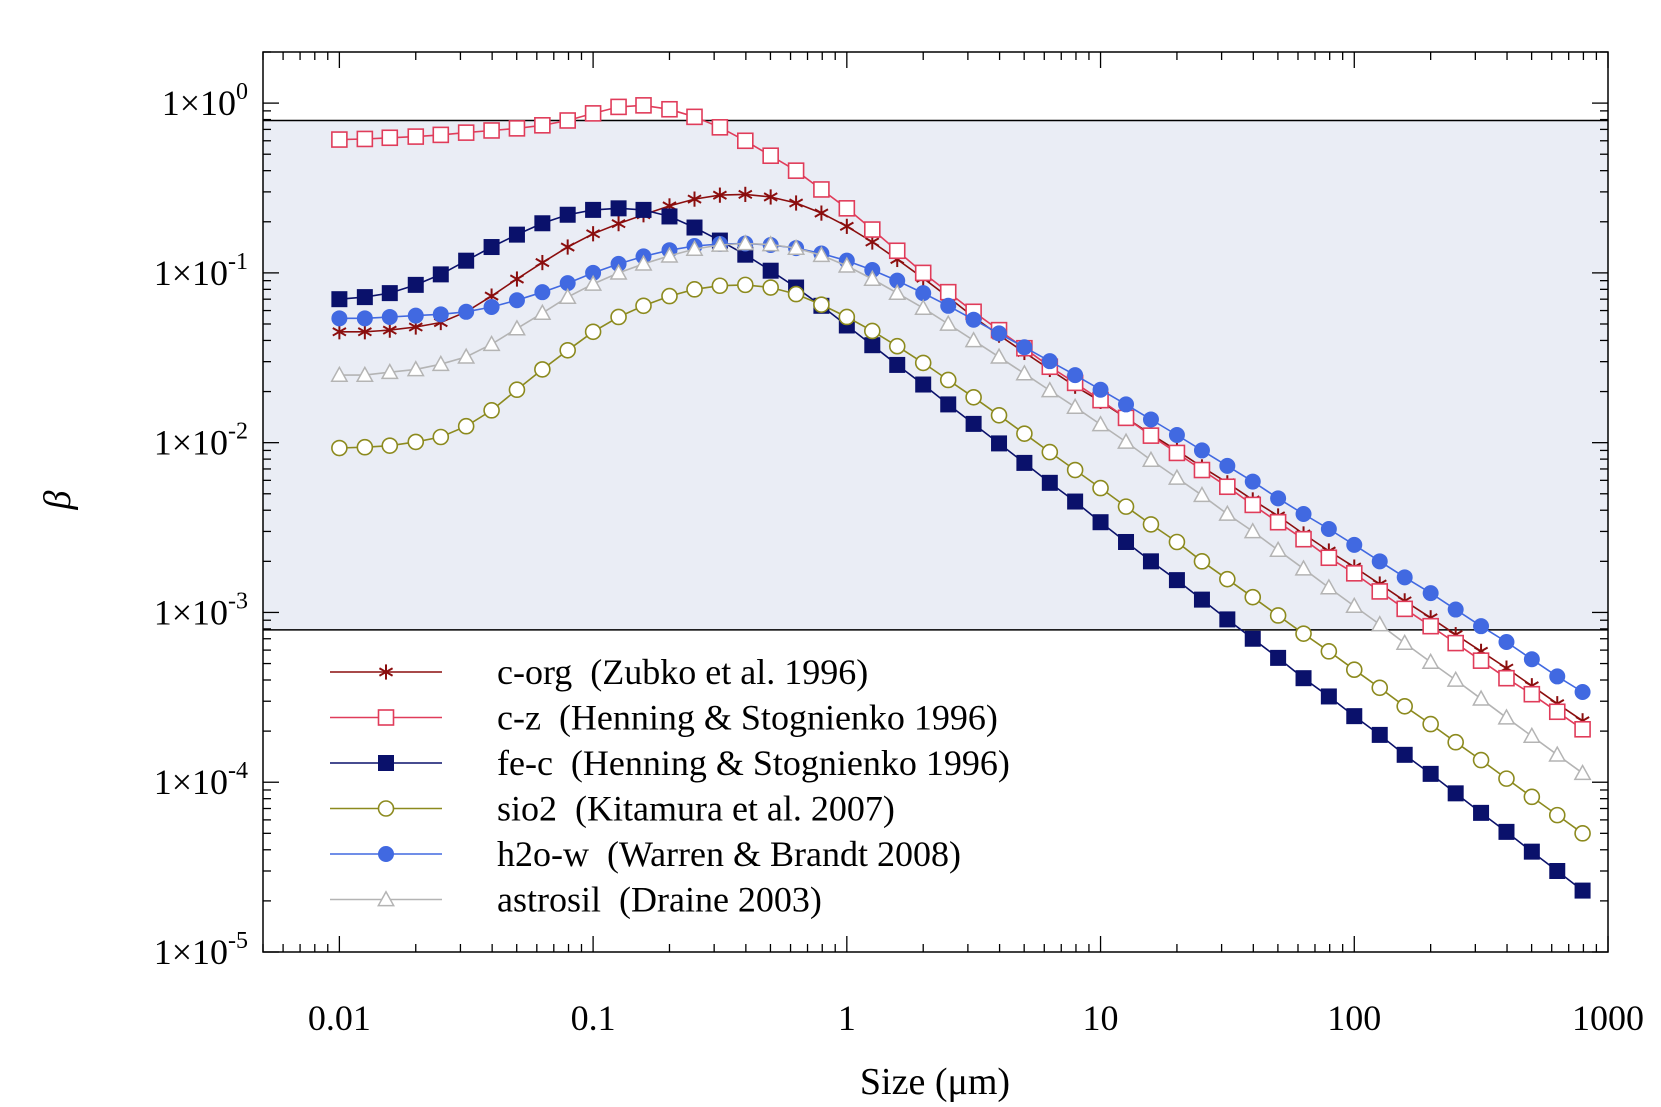 The height and width of the screenshot is (1107, 1661). What do you see at coordinates (659, 900) in the screenshot?
I see `legend-label: astrosil (Draine 2003)` at bounding box center [659, 900].